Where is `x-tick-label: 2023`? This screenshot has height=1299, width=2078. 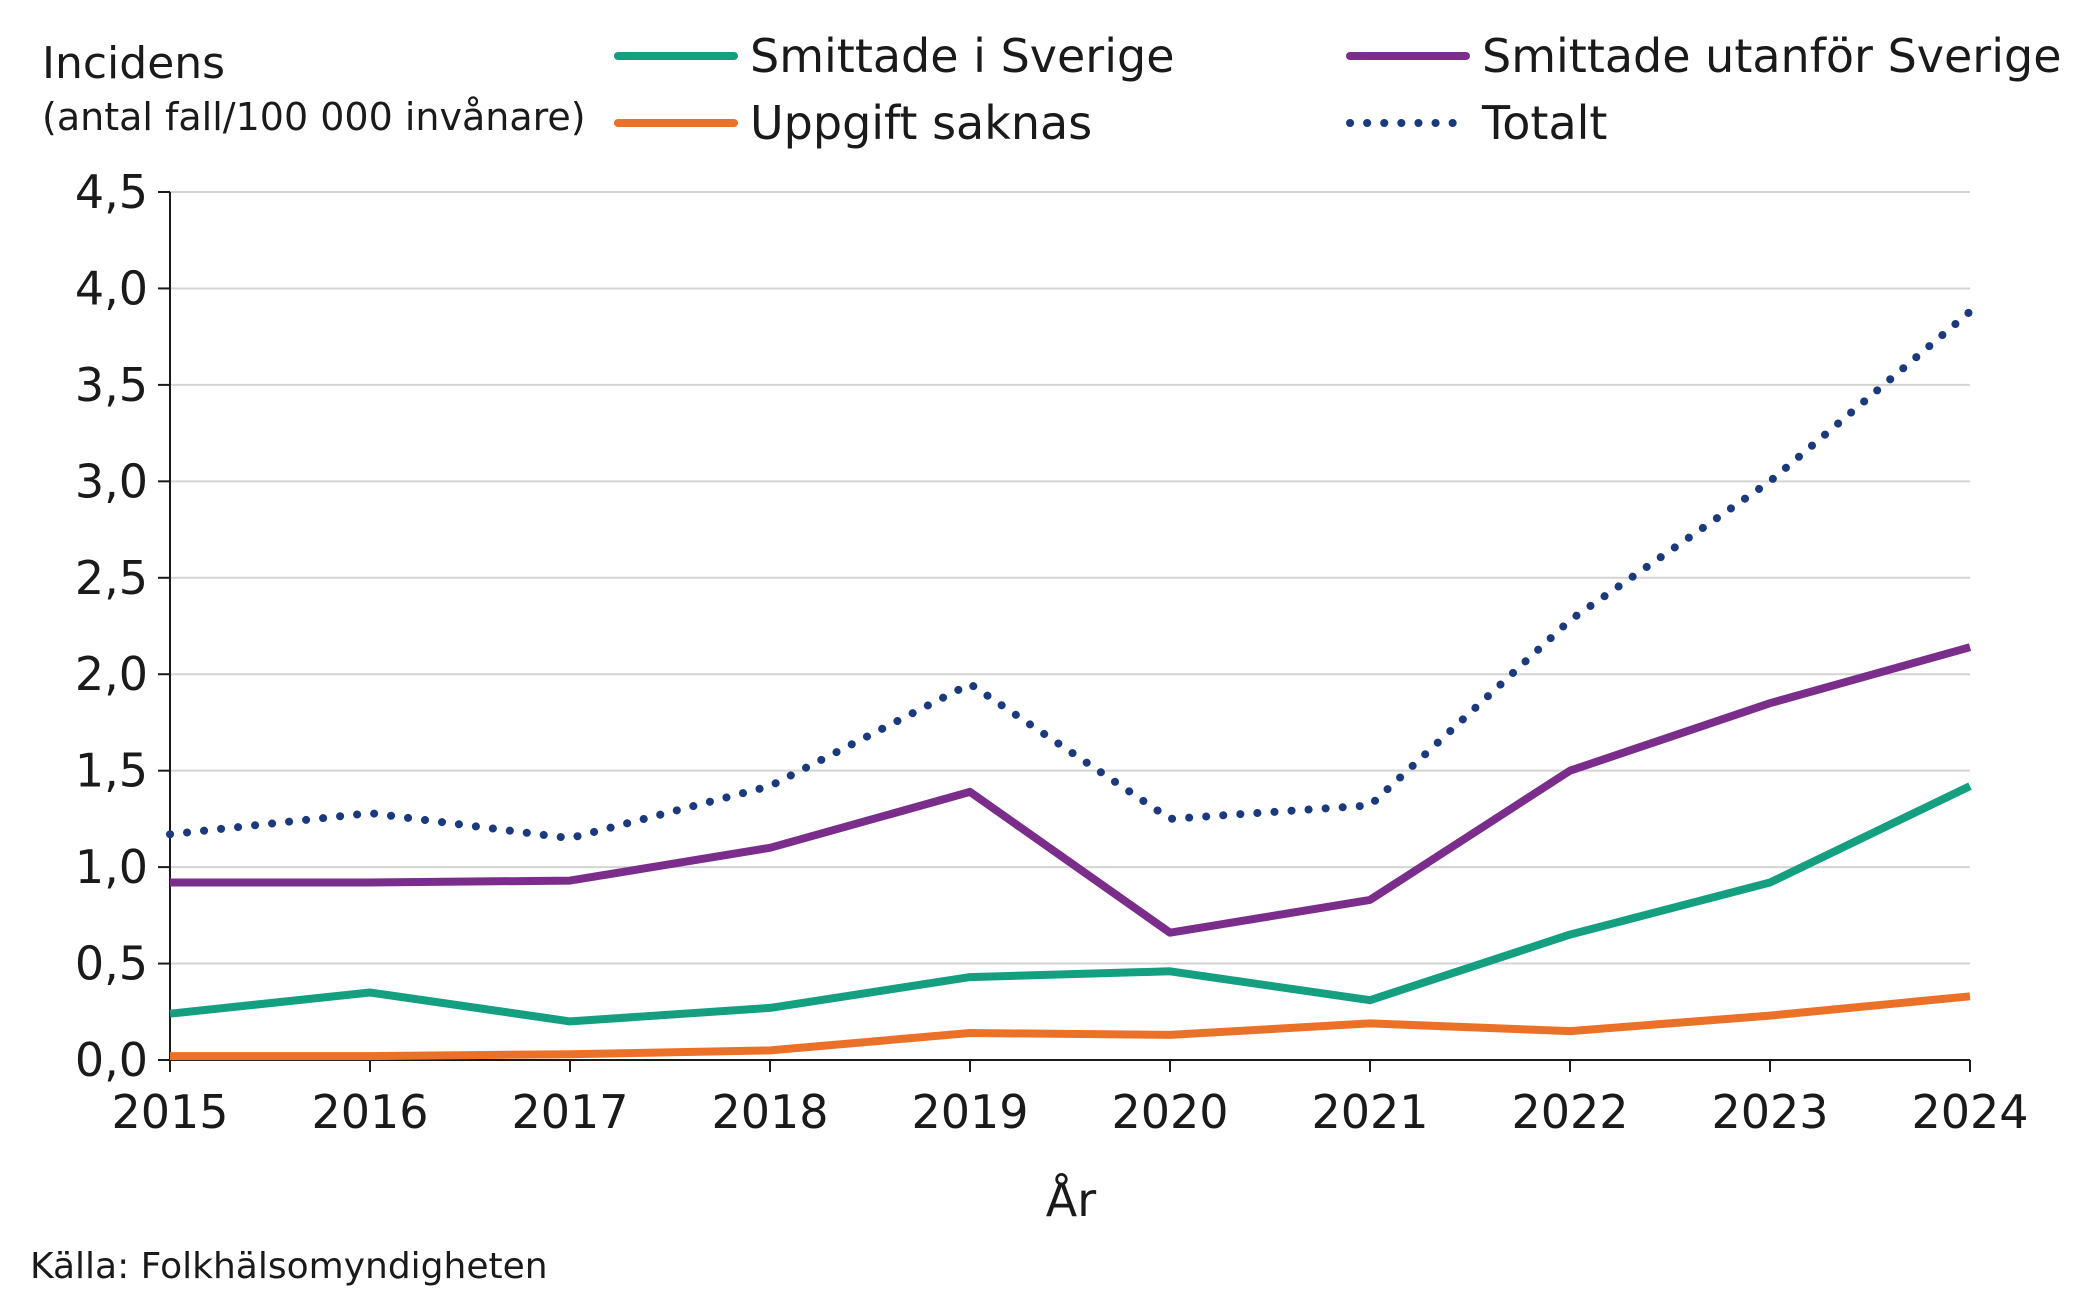 x-tick-label: 2023 is located at coordinates (1769, 1112).